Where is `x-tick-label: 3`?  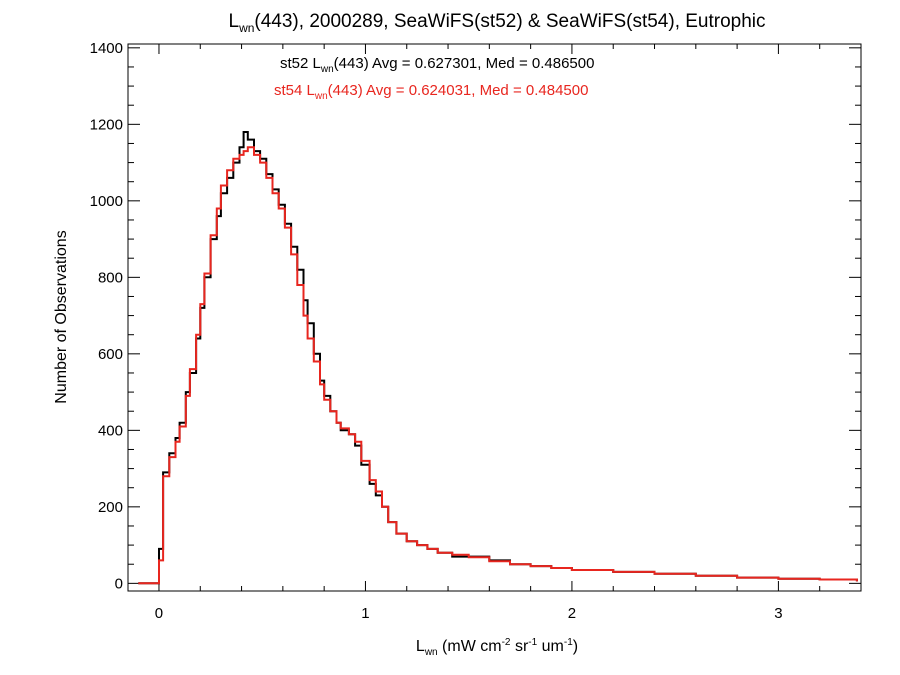
x-tick-label: 3 is located at coordinates (778, 613).